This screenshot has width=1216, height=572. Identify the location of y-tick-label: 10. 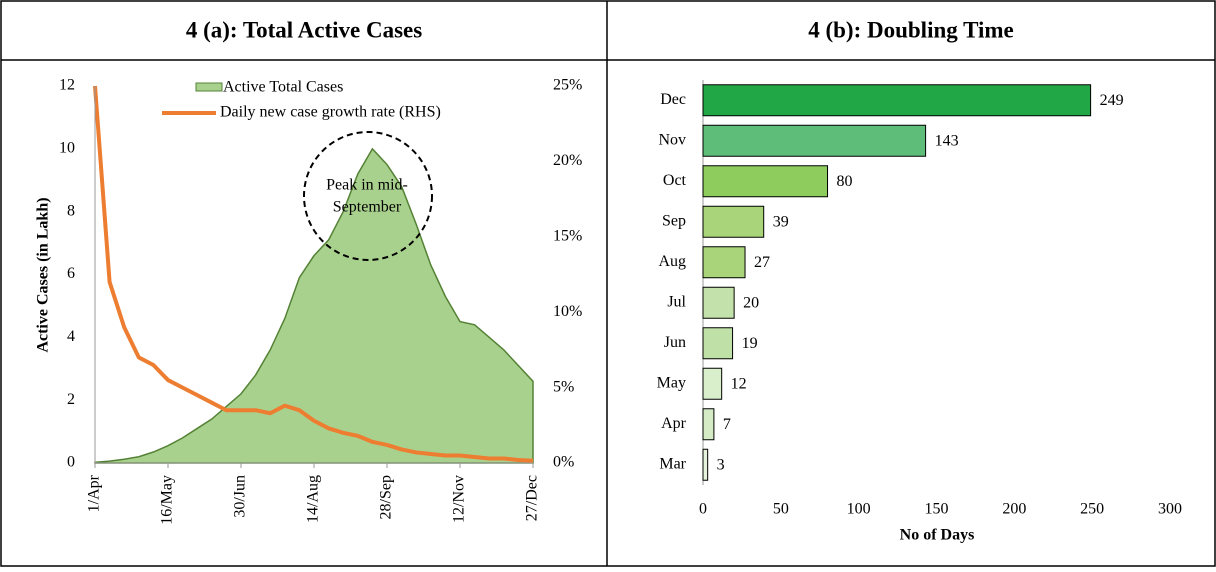
(67, 148).